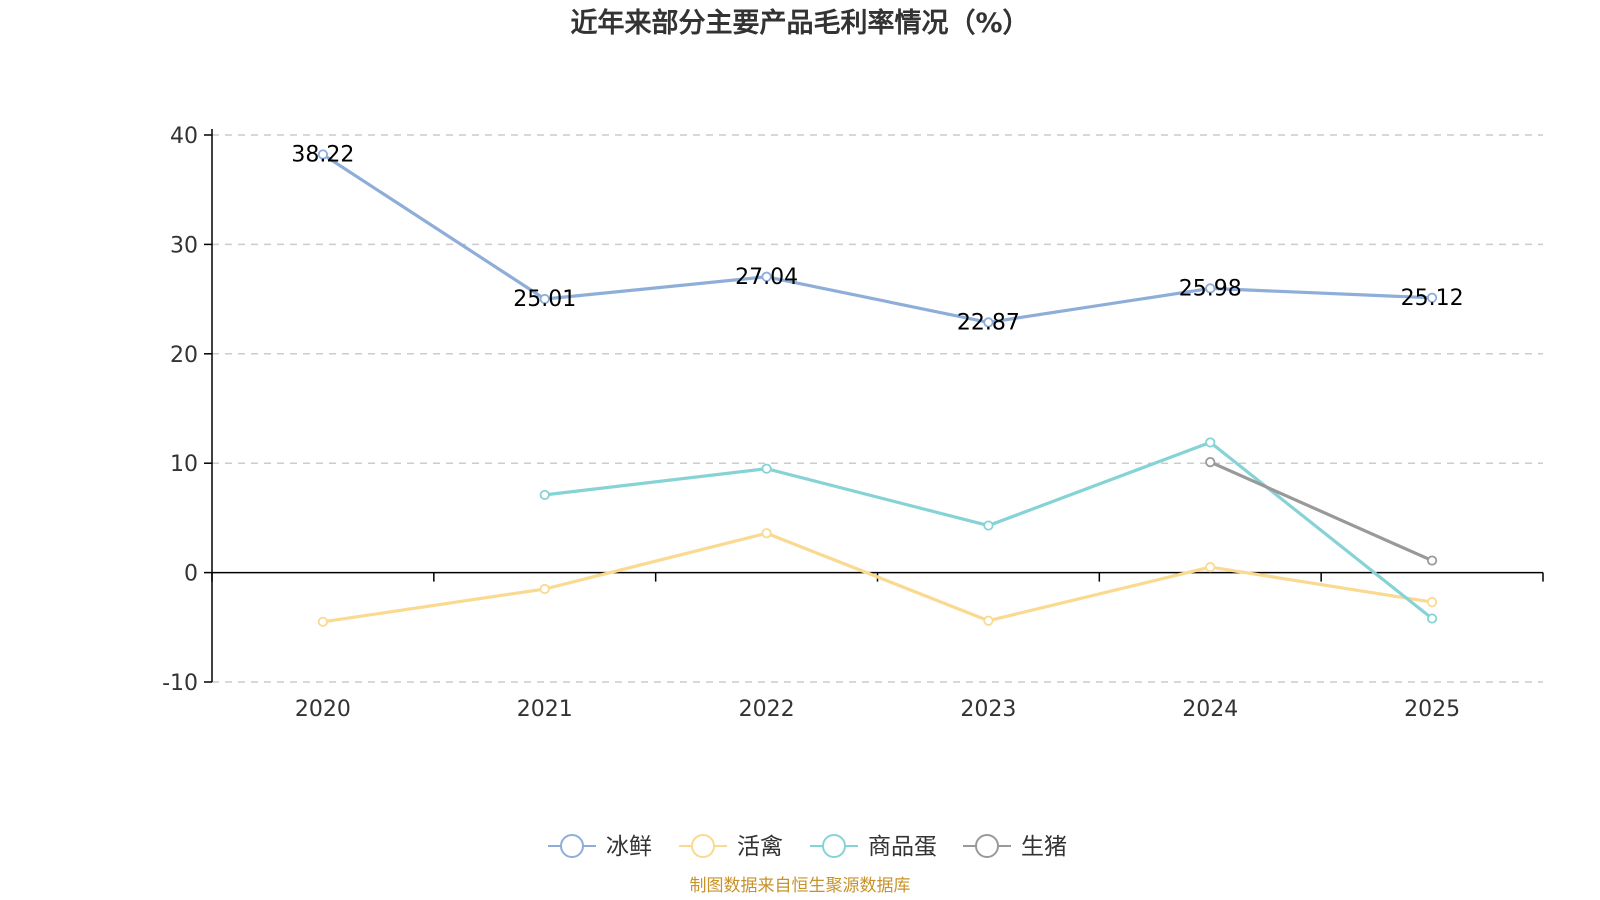  I want to click on data-label-0-4: 25.98, so click(1210, 288).